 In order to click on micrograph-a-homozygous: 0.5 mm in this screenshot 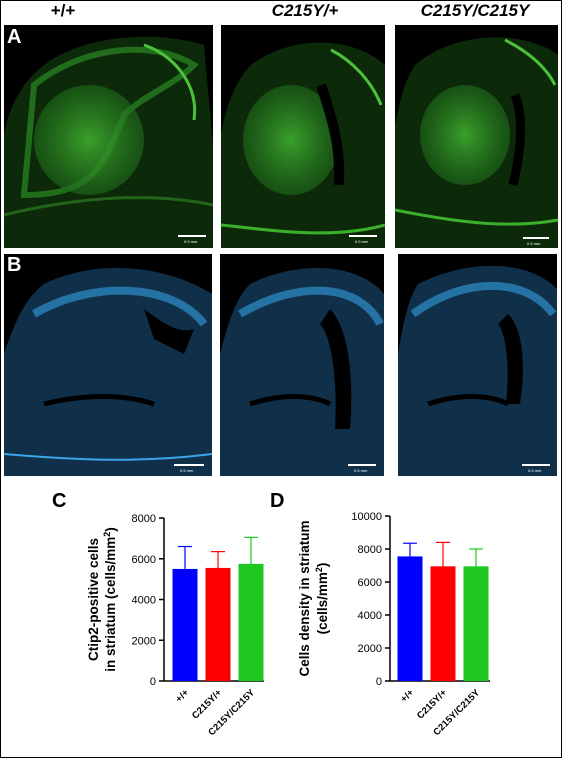, I will do `click(476, 136)`.